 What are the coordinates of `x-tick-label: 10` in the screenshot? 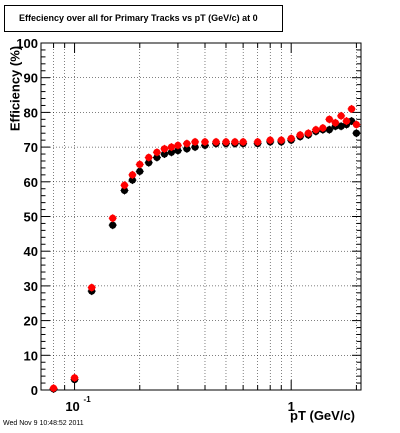 It's located at (72, 406).